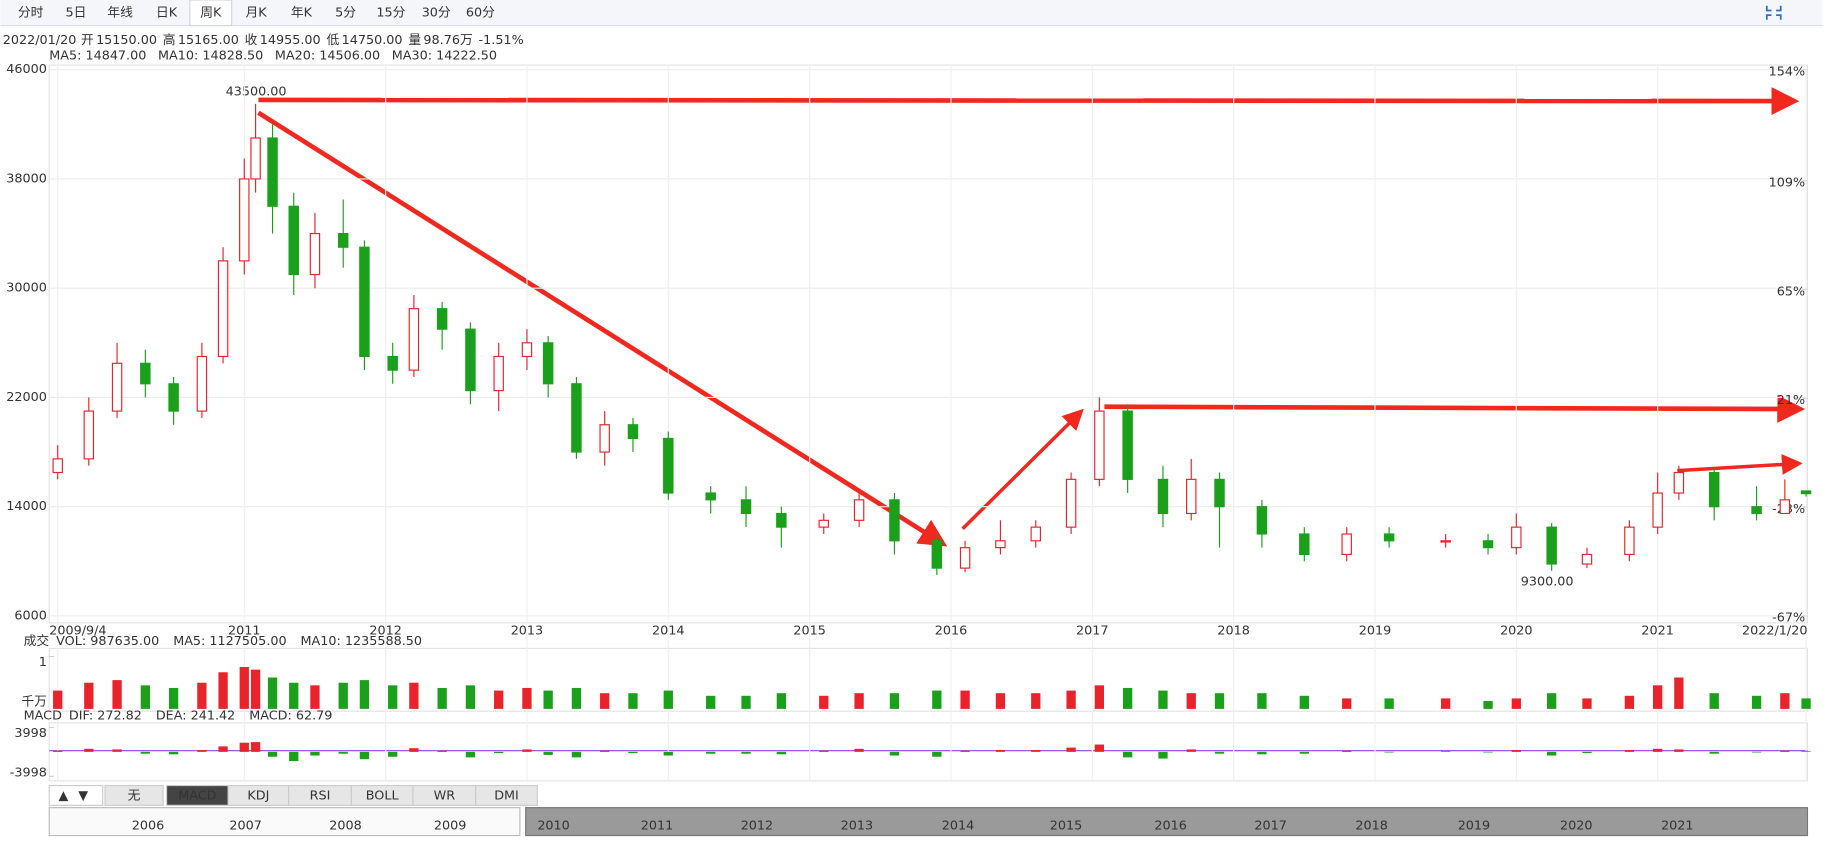  Describe the element at coordinates (64, 796) in the screenshot. I see `scroll-up: ▲` at that location.